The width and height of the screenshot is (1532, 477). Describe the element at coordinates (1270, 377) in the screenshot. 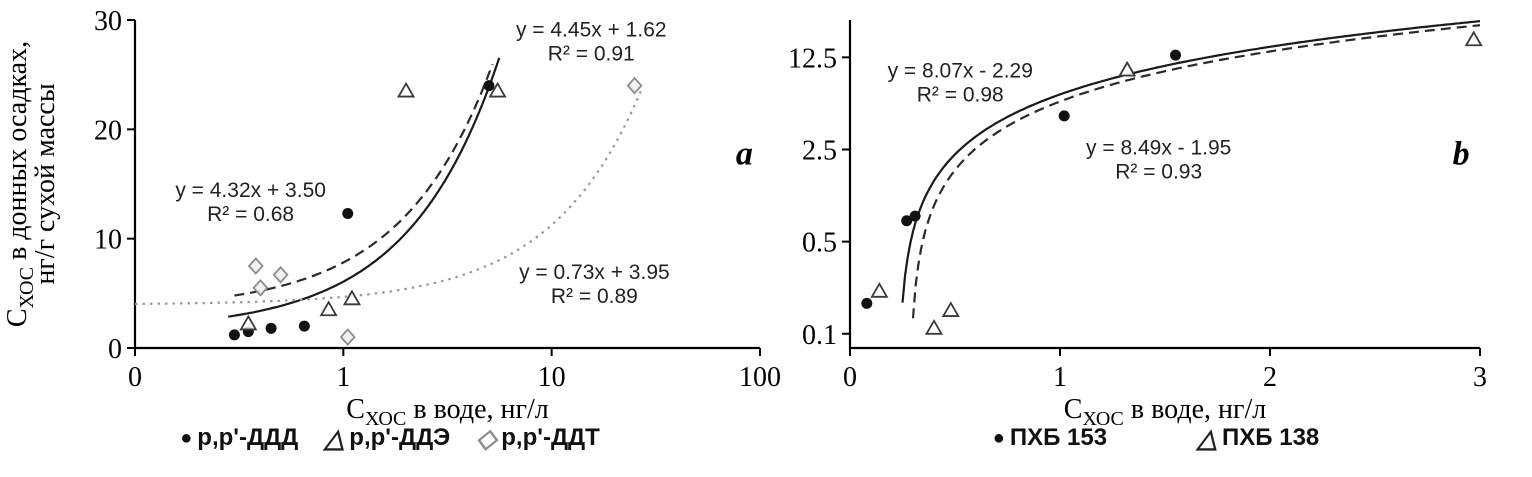

I see `svg-text: 2` at that location.